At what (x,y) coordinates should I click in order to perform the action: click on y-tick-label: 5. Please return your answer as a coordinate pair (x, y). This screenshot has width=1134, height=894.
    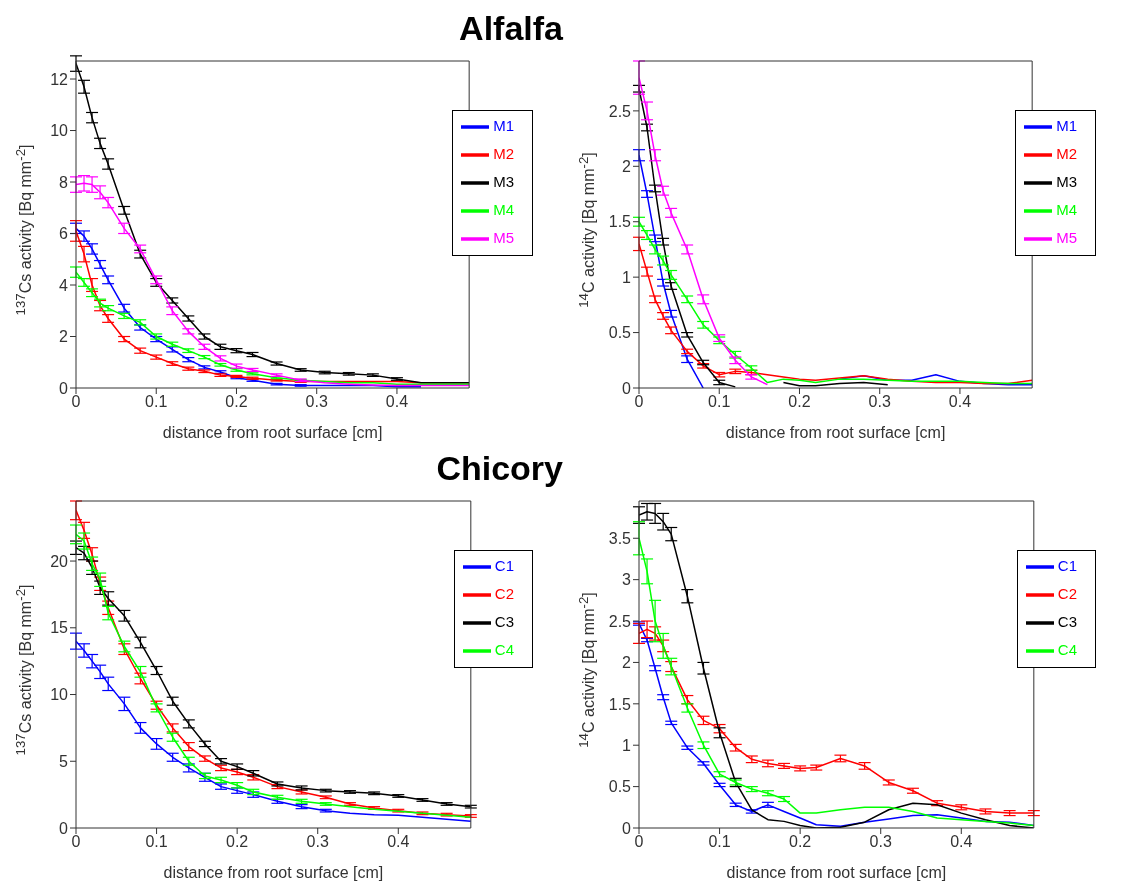
    Looking at the image, I should click on (64, 761).